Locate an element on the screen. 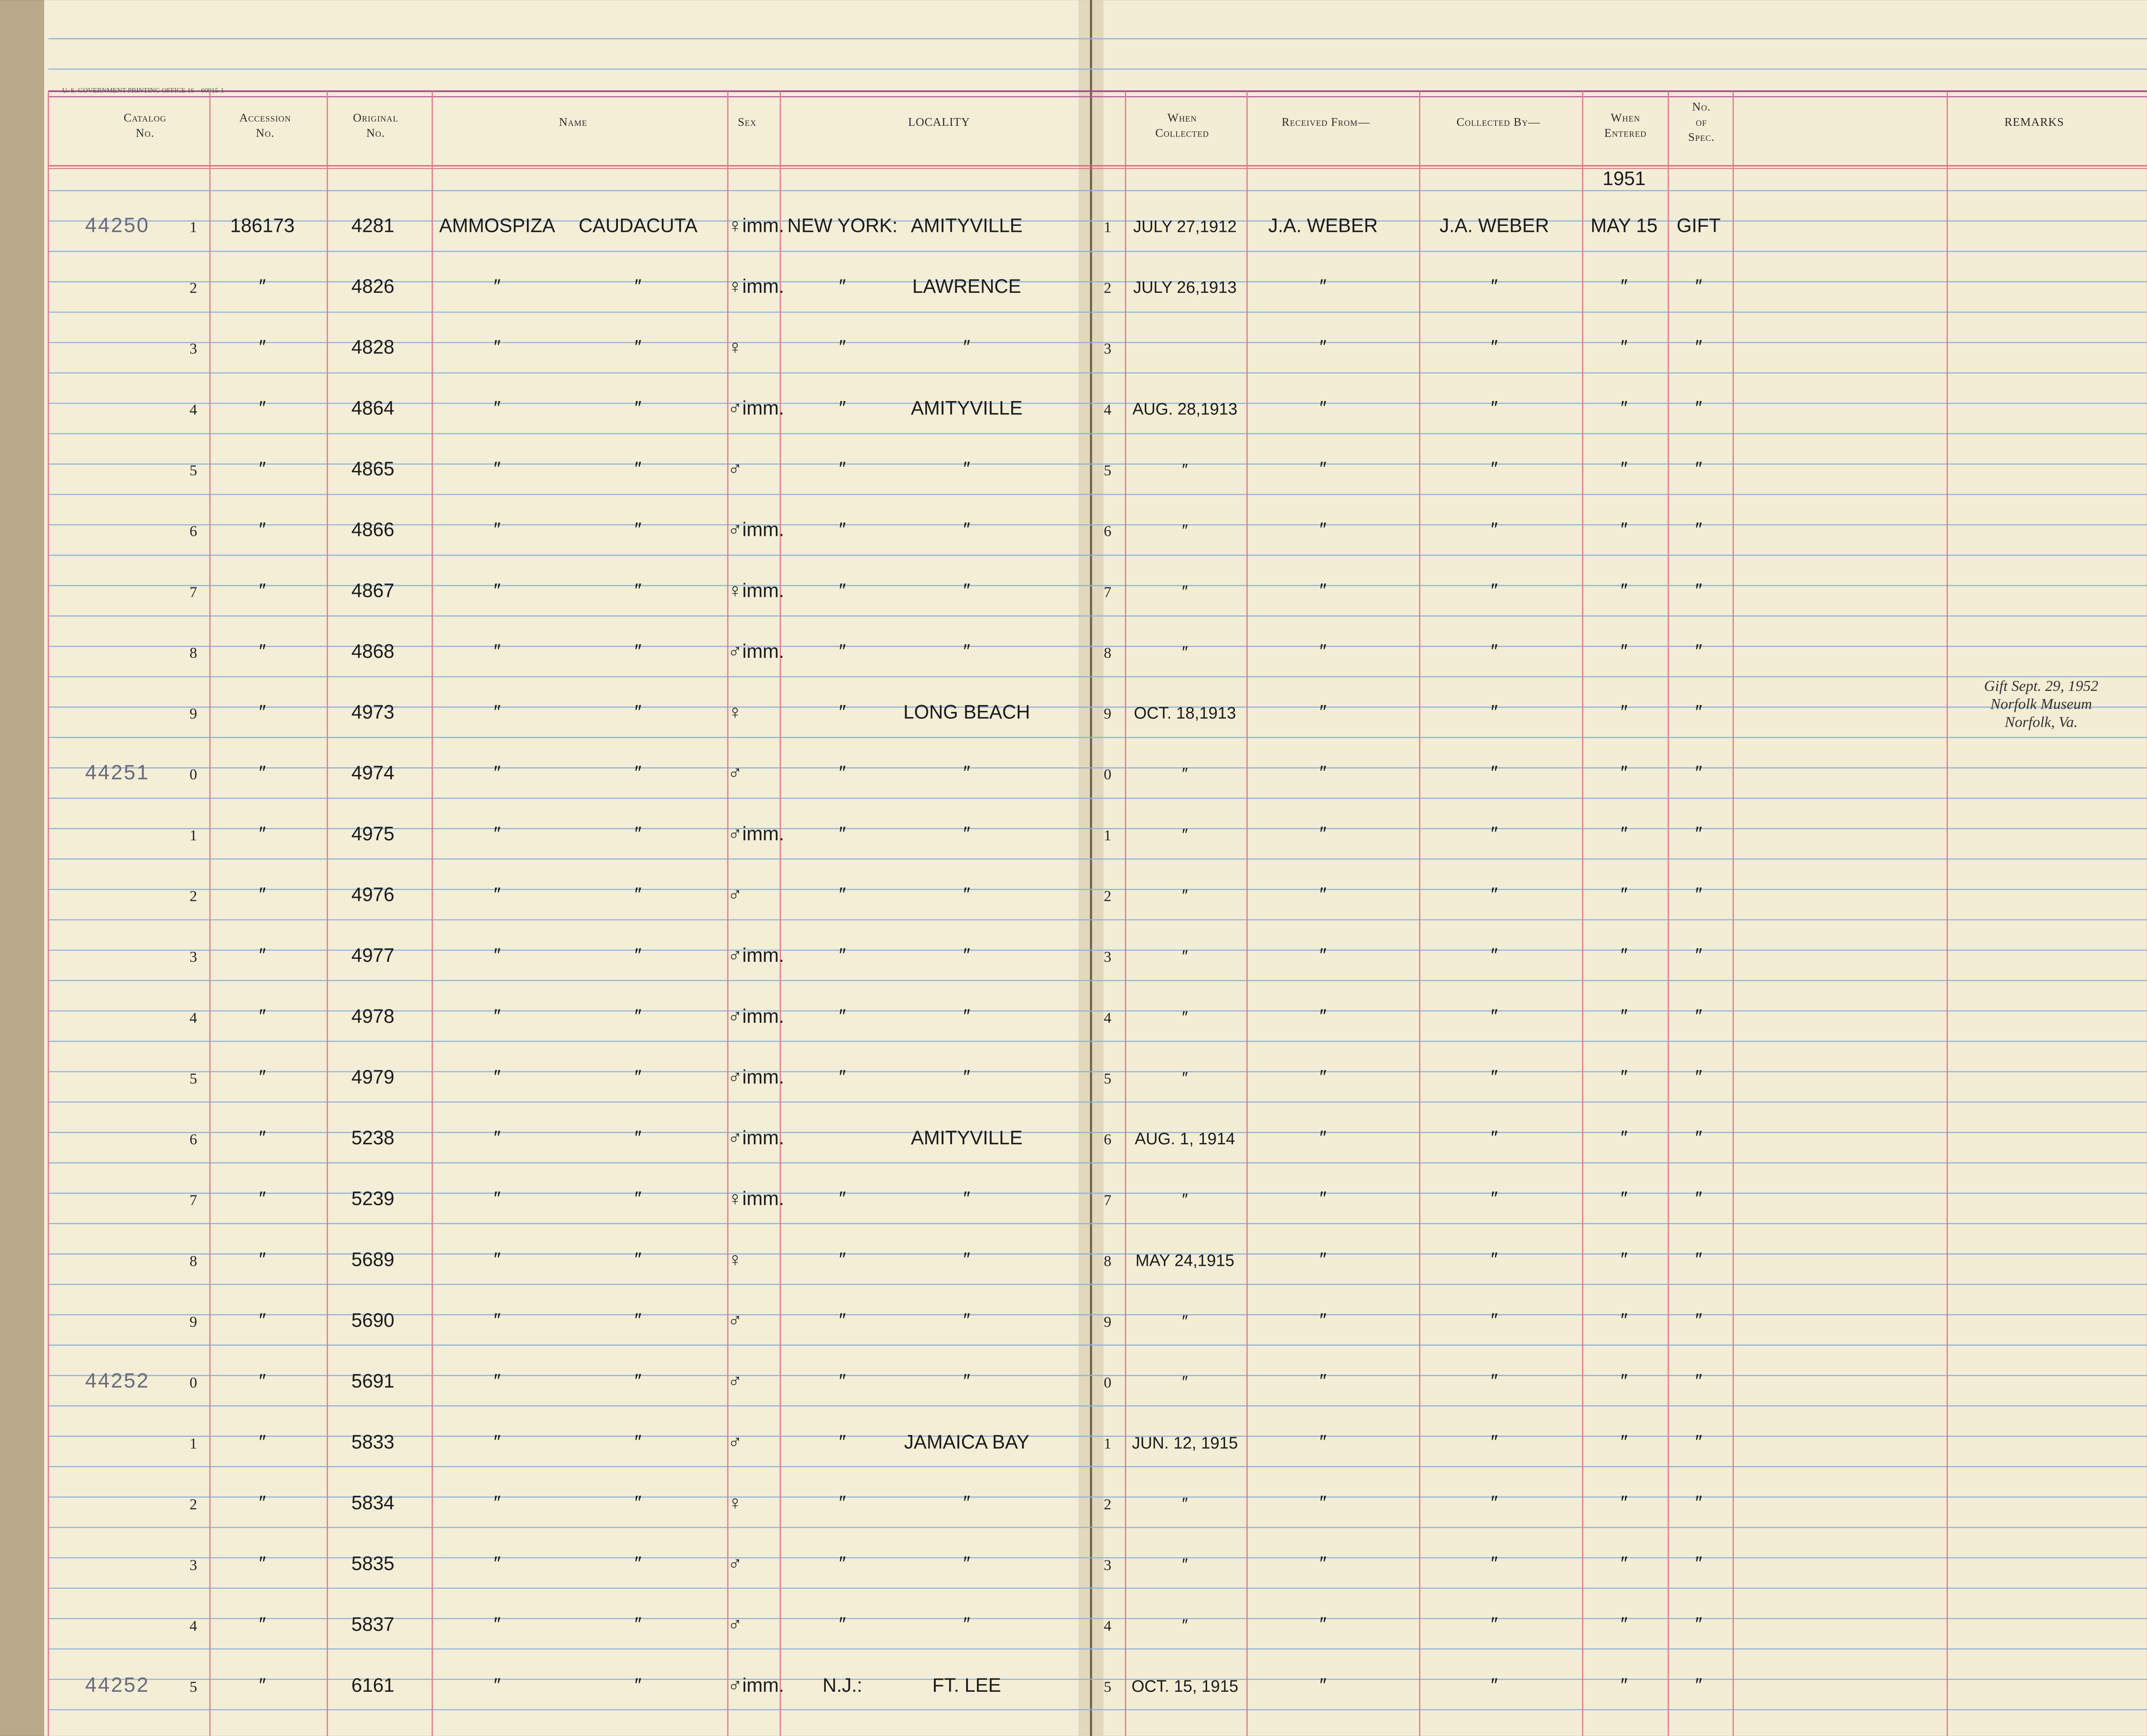  original-no: 5690 is located at coordinates (372, 1320).